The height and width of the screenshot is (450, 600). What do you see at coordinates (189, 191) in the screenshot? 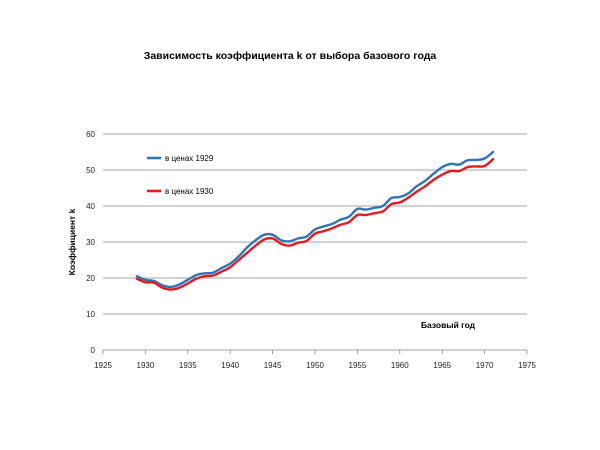
I see `legend-label-2: в ценах 1930` at bounding box center [189, 191].